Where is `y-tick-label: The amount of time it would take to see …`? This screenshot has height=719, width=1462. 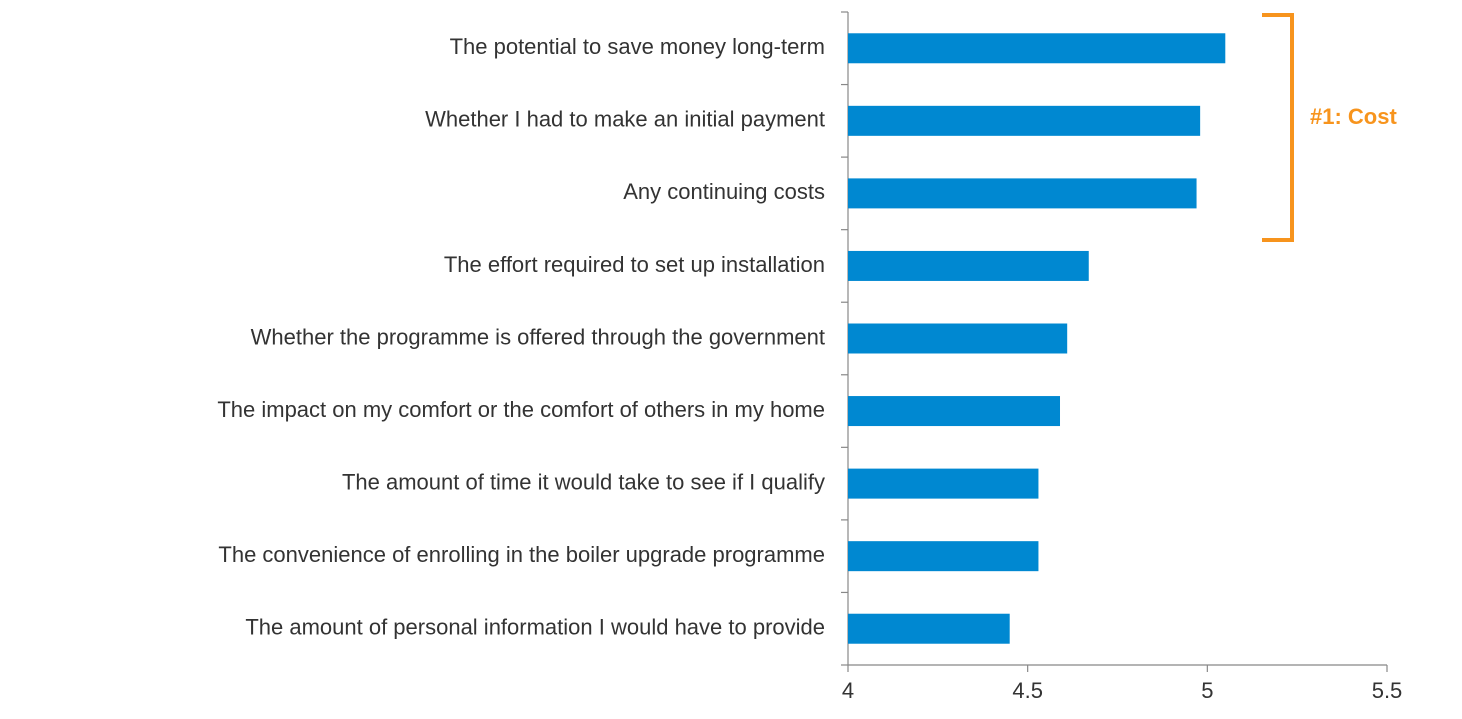
y-tick-label: The amount of time it would take to see … is located at coordinates (583, 481).